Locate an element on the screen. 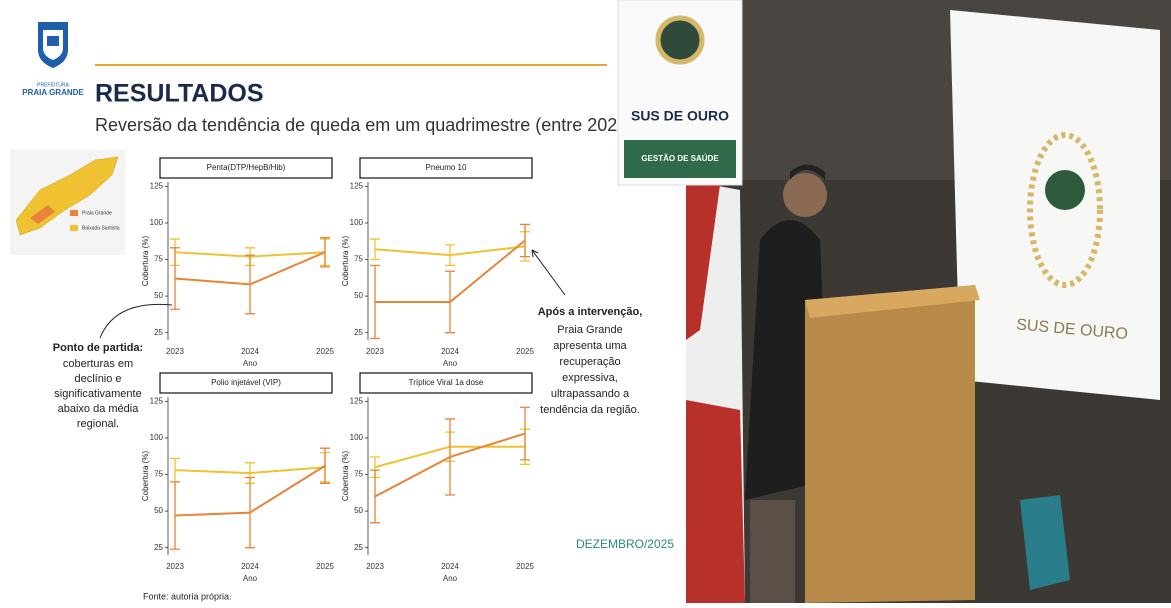 The width and height of the screenshot is (1171, 608). annotation-title: Ponto de partida: is located at coordinates (98, 348).